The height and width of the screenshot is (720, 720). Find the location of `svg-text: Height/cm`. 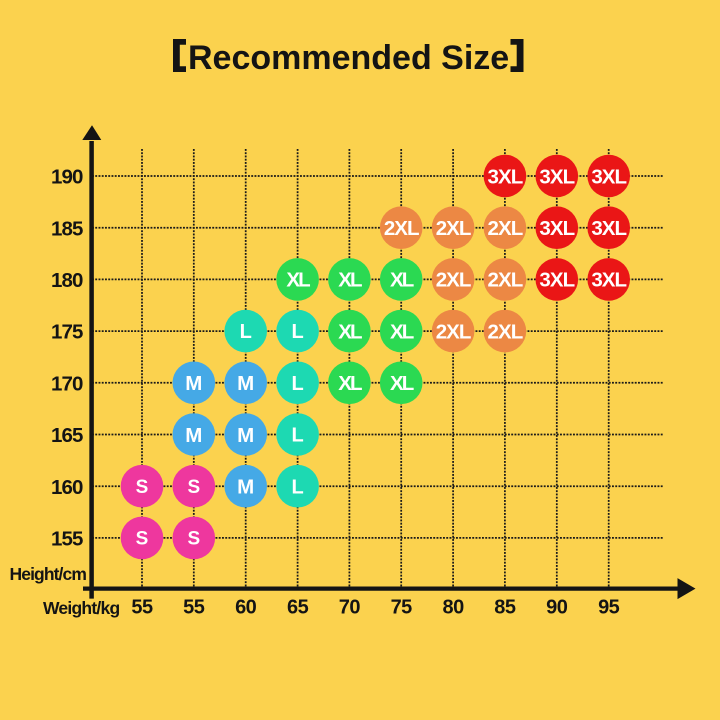

svg-text: Height/cm is located at coordinates (48, 574).